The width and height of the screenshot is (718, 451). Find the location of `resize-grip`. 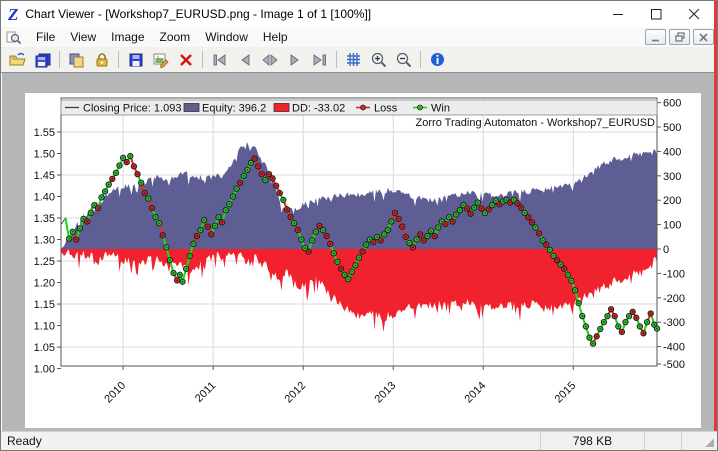

resize-grip is located at coordinates (709, 441).